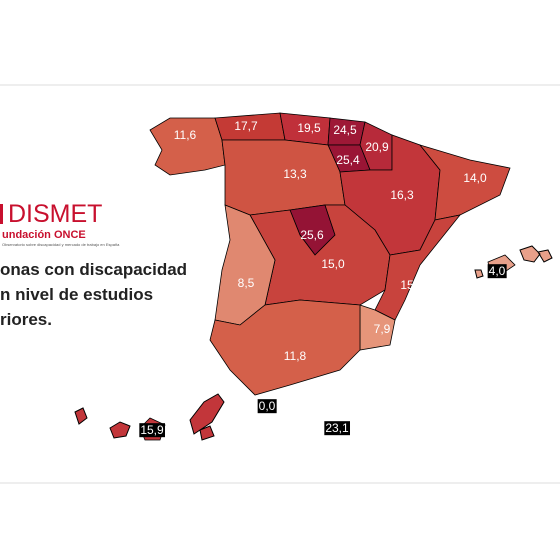 The height and width of the screenshot is (560, 560). What do you see at coordinates (295, 356) in the screenshot?
I see `region-label: 11,8` at bounding box center [295, 356].